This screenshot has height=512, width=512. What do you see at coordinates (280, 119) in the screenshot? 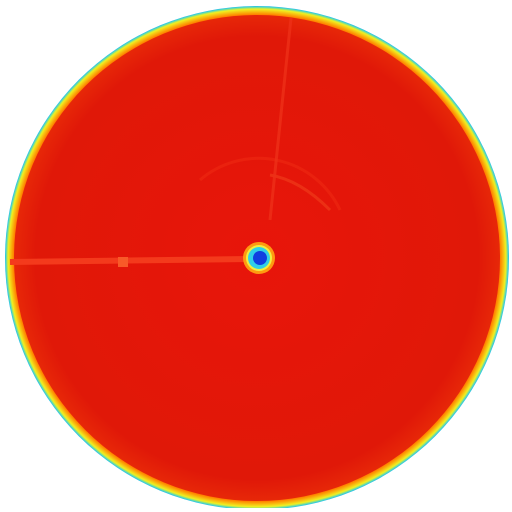
I see `vertical-streak` at bounding box center [280, 119].